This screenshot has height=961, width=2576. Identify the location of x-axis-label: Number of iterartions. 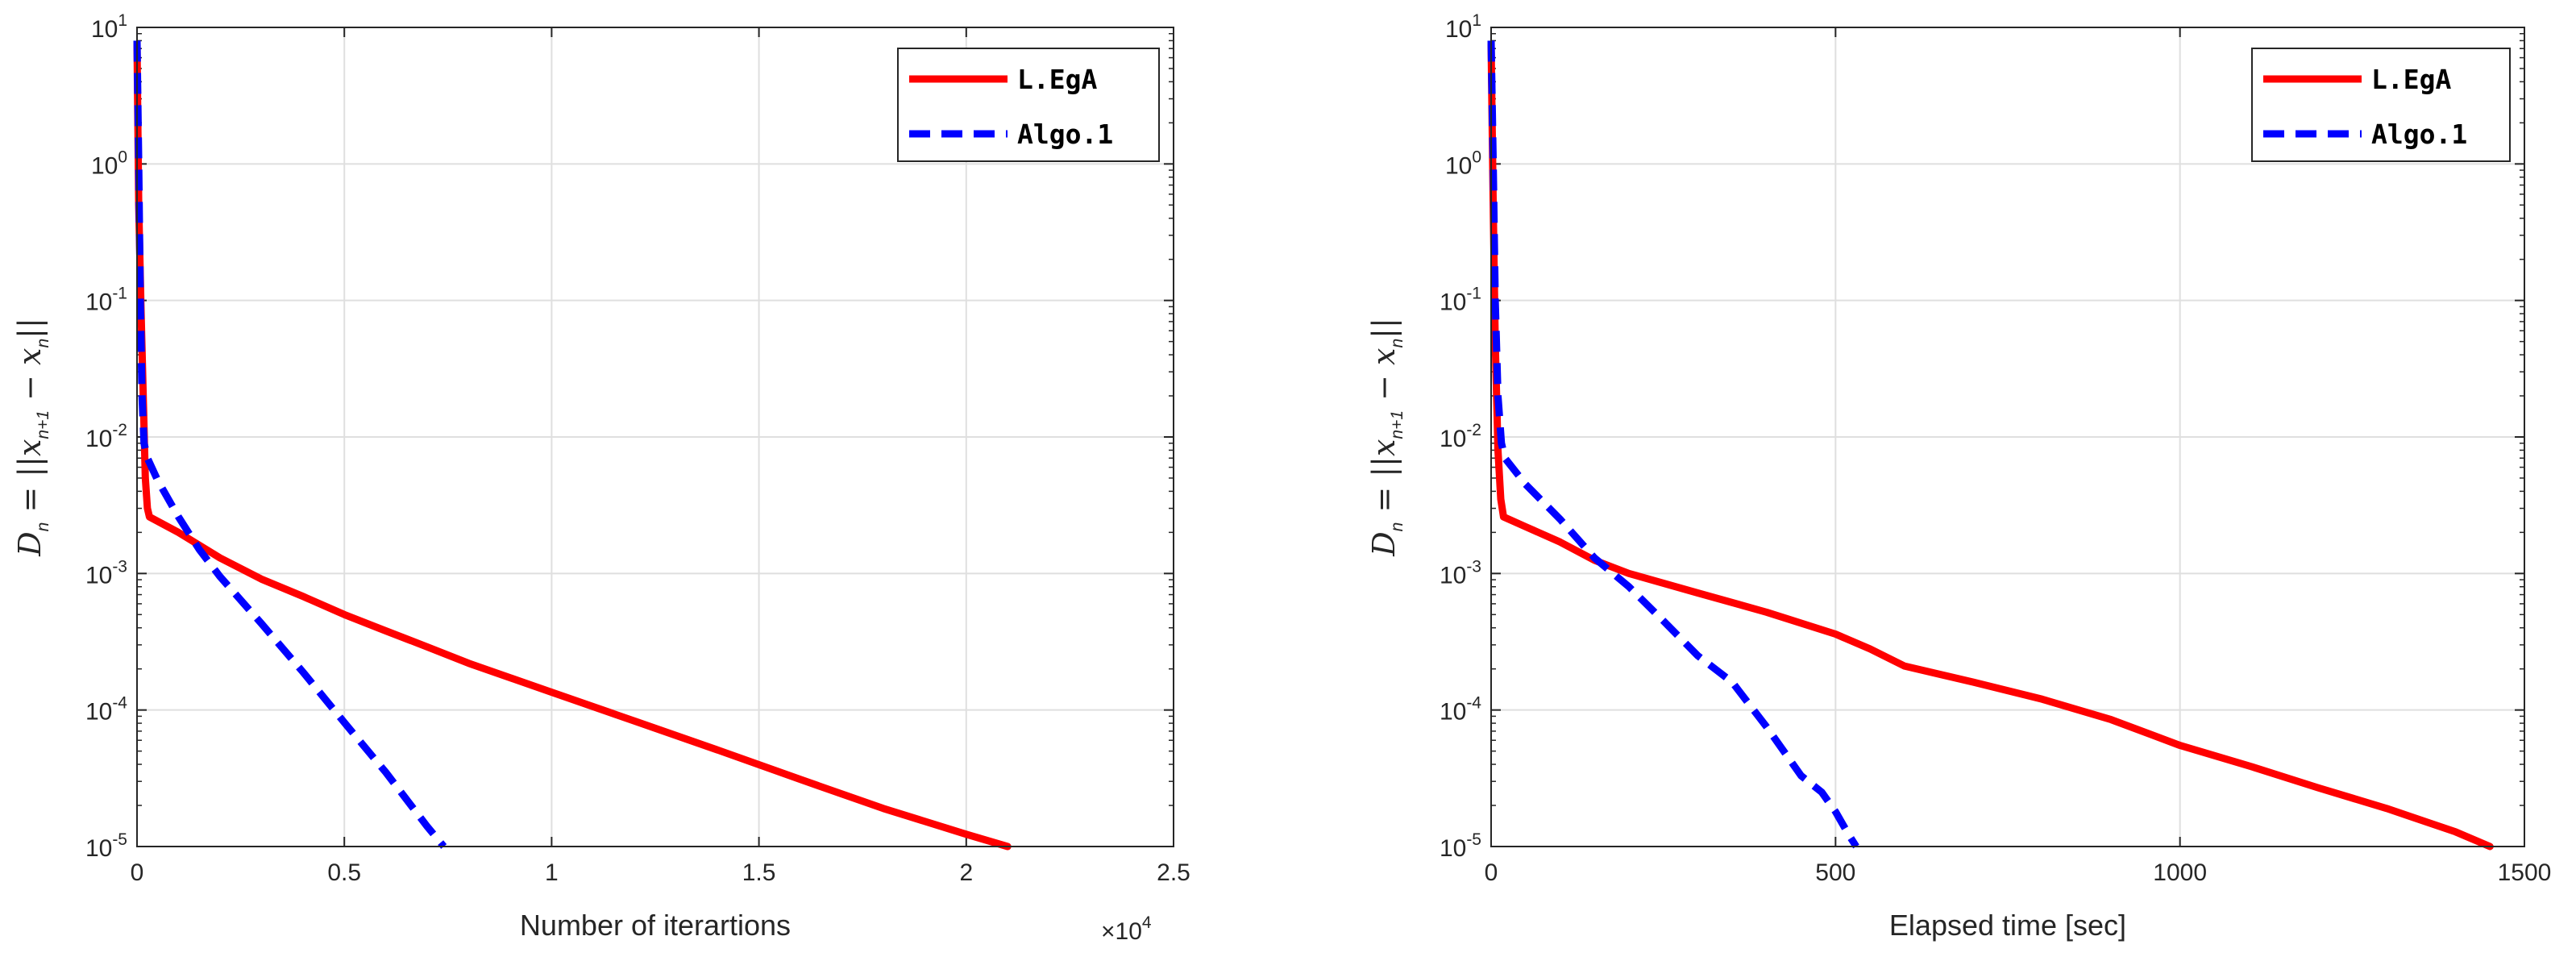
(655, 925).